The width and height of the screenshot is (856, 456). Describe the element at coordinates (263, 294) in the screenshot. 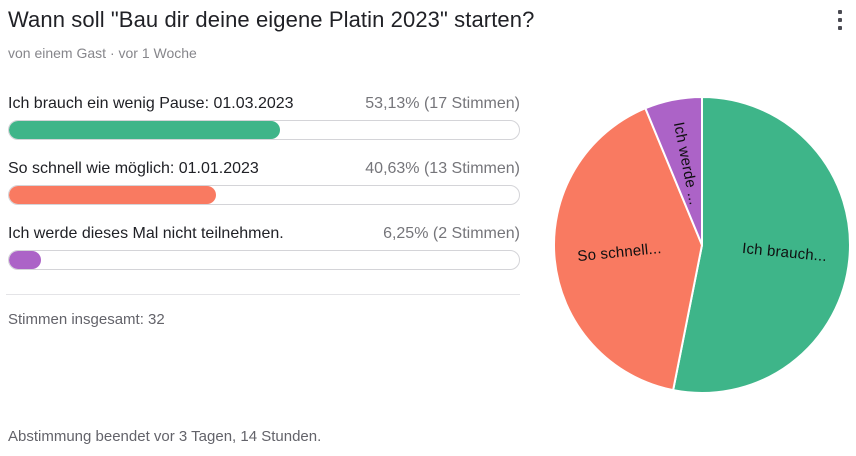

I see `divider` at that location.